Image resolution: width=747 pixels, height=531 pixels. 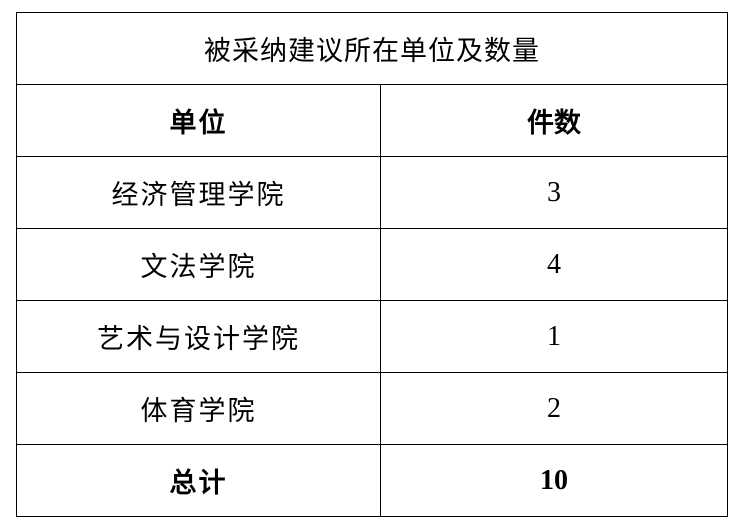 I want to click on unit-cell: 艺术与设计学院, so click(x=198, y=336).